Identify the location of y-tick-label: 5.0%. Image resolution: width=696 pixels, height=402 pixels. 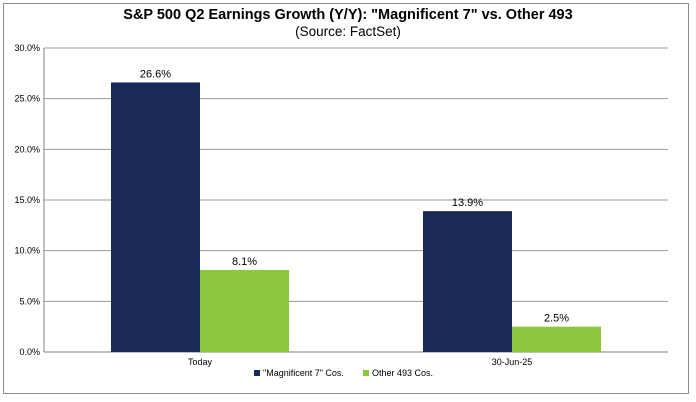
(29, 301).